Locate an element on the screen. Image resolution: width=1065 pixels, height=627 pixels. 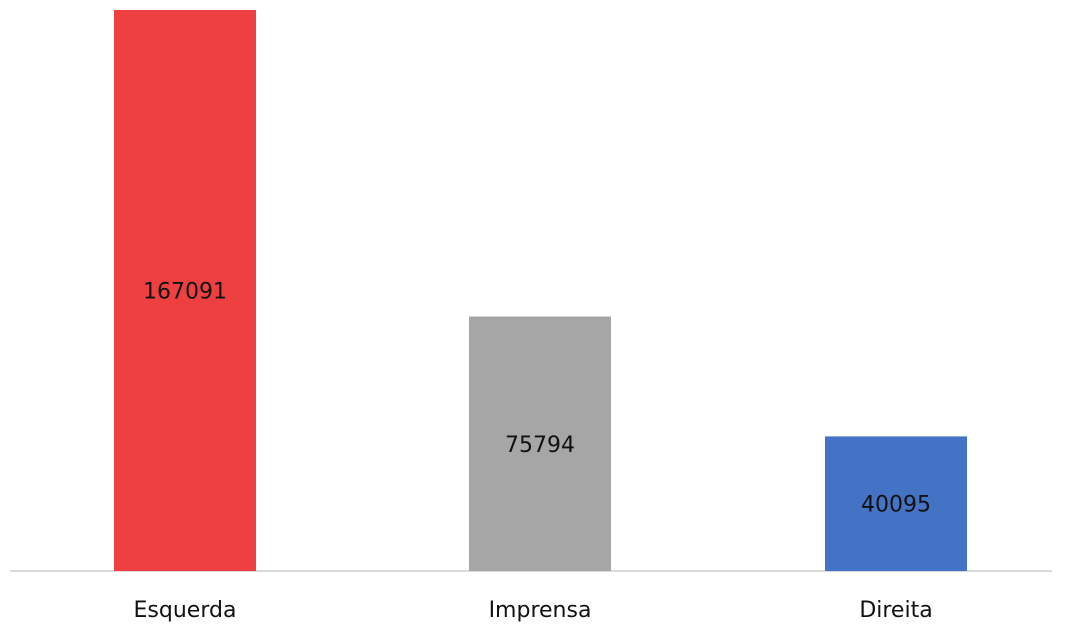
value-label-imprensa: 75794 is located at coordinates (540, 445).